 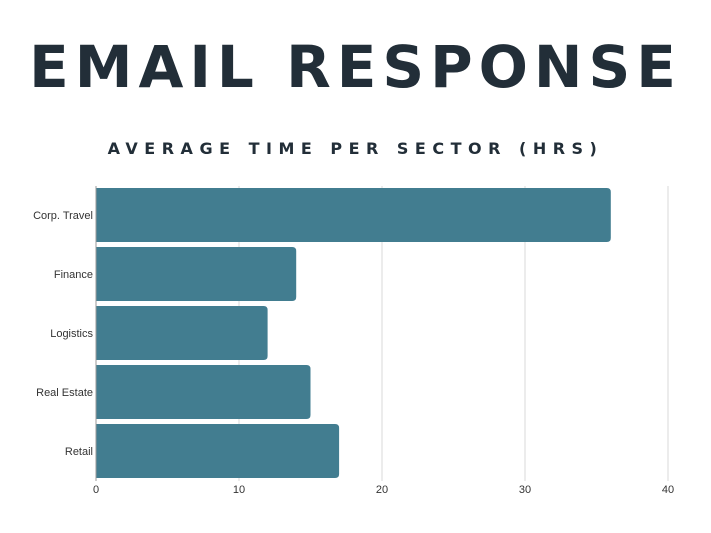 I want to click on y-tick-label-0: Corp. Travel, so click(x=63, y=216).